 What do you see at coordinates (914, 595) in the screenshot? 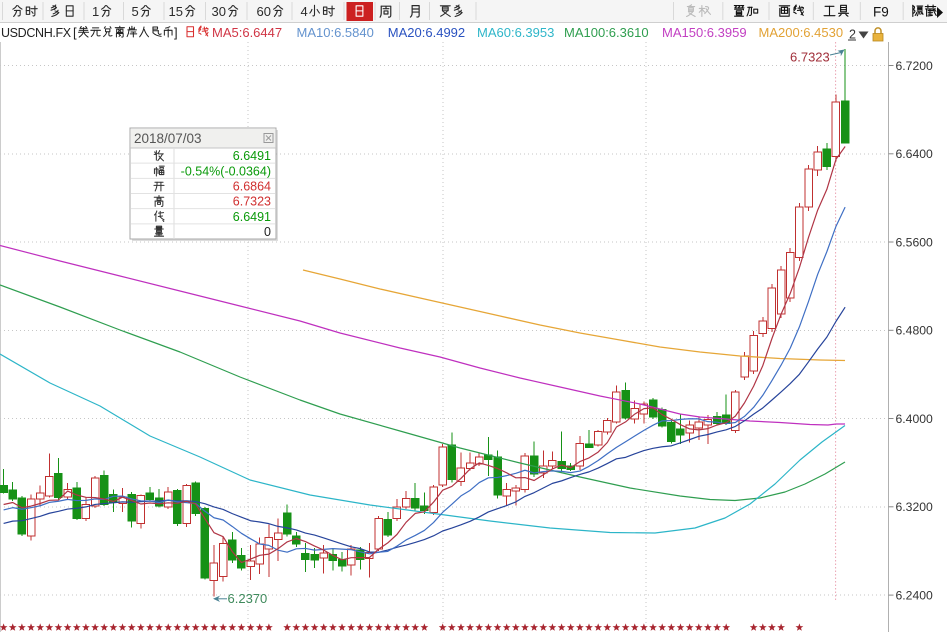
I see `svg-text: 6.2400` at bounding box center [914, 595].